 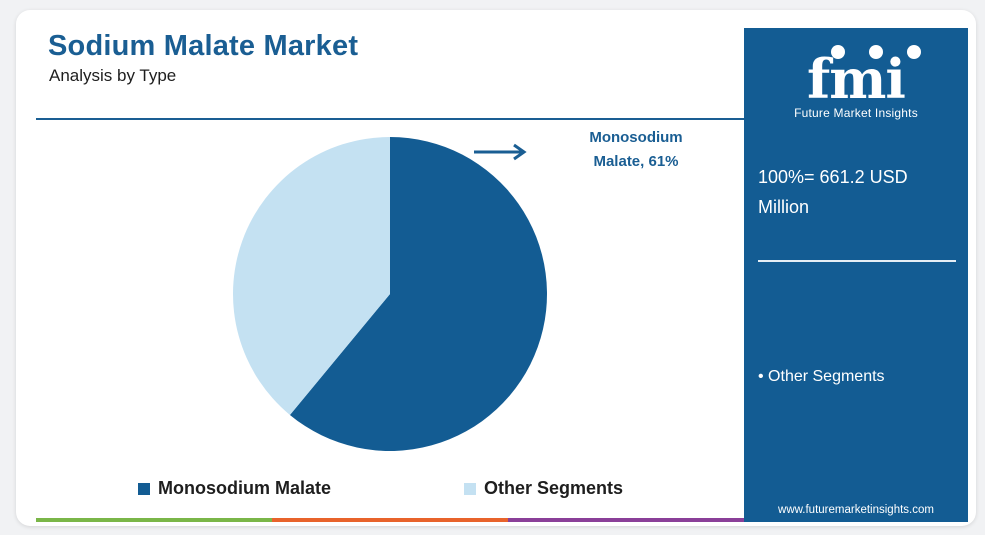 I want to click on legend-label: Monosodium Malate, so click(x=245, y=488).